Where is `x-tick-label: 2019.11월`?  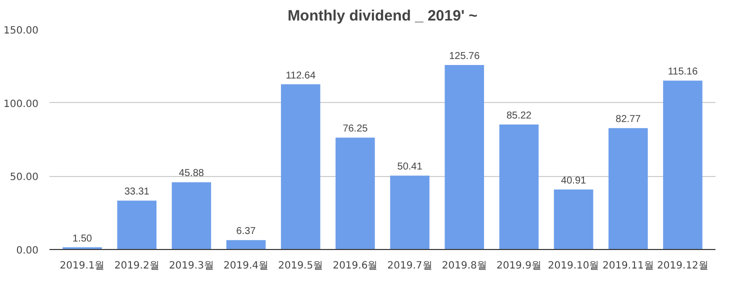
x-tick-label: 2019.11월 is located at coordinates (628, 266).